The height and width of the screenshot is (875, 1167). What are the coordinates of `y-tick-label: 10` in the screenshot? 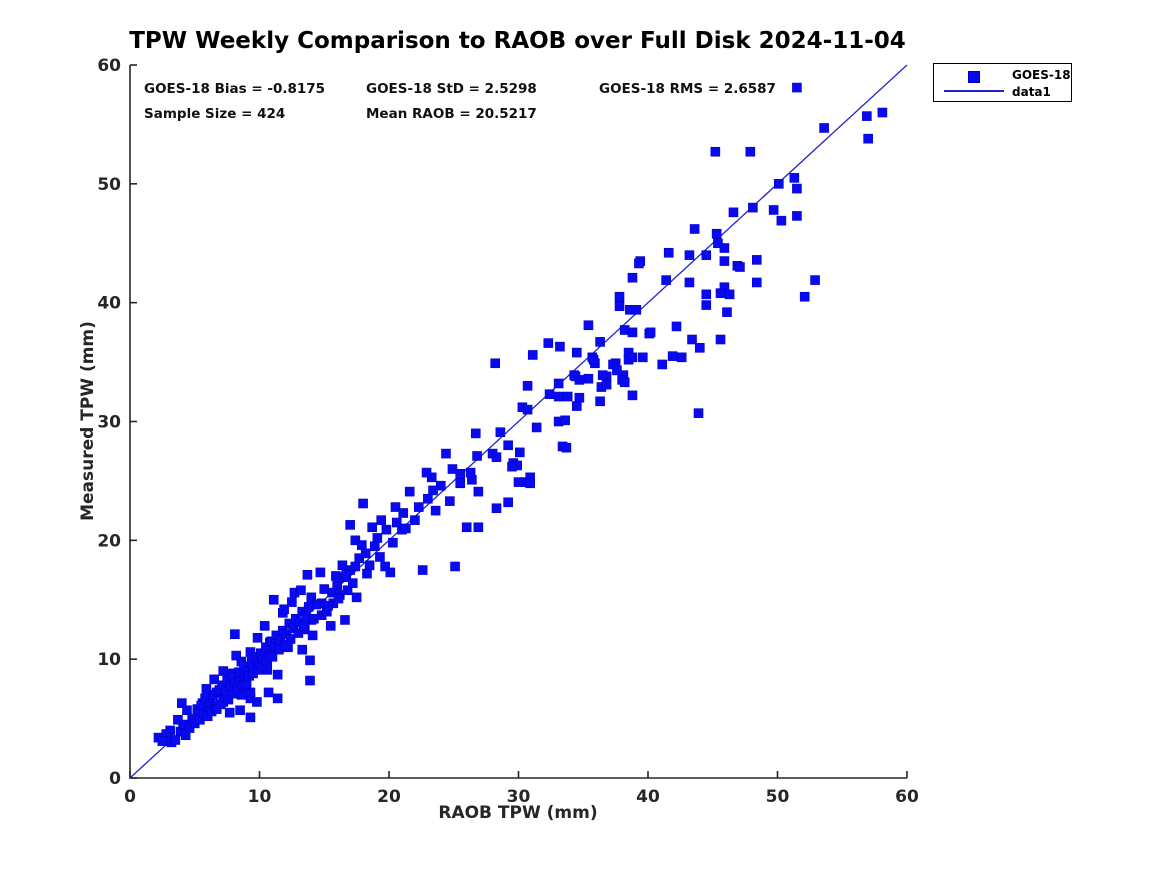 It's located at (109, 660).